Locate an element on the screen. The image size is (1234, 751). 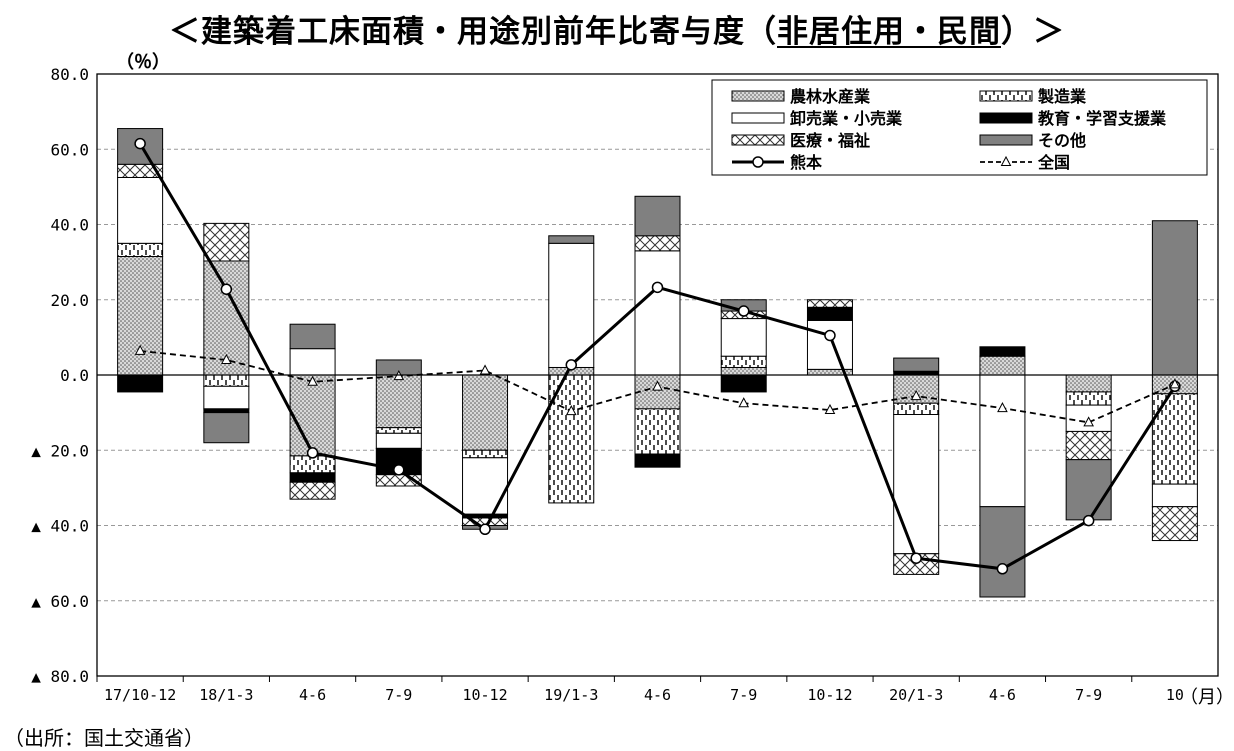
x-tick-label: 20/1-3 is located at coordinates (916, 695).